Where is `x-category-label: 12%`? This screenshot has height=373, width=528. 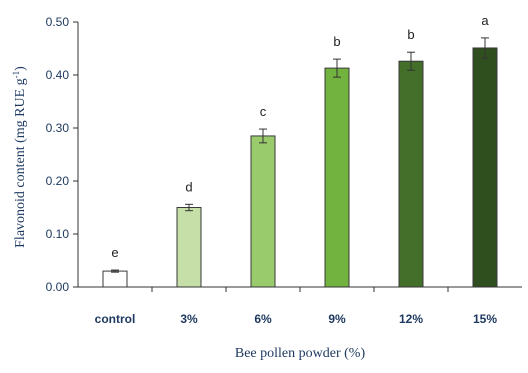 x-category-label: 12% is located at coordinates (411, 319).